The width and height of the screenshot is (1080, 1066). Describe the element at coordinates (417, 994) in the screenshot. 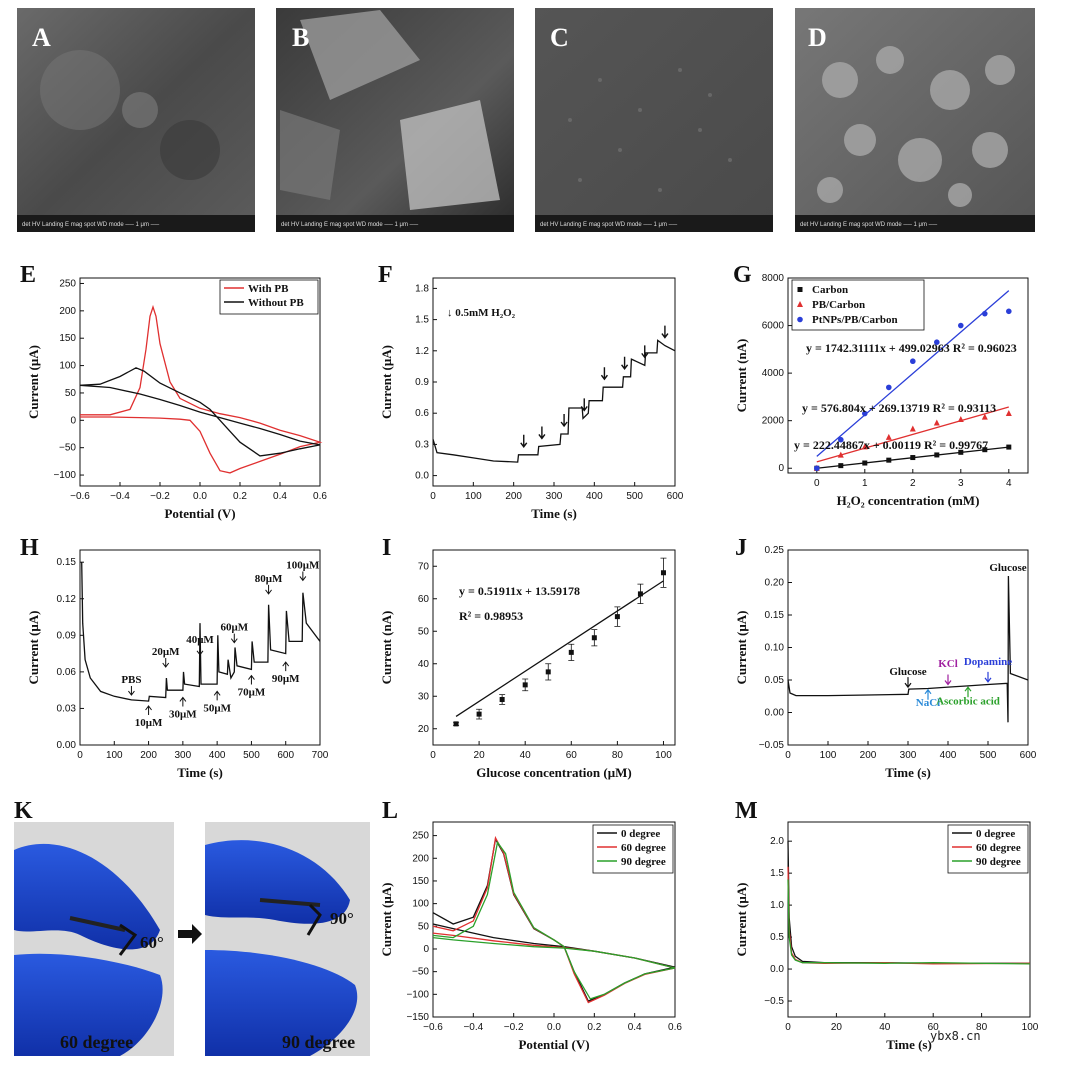

I see `y-tick-label: −100` at that location.